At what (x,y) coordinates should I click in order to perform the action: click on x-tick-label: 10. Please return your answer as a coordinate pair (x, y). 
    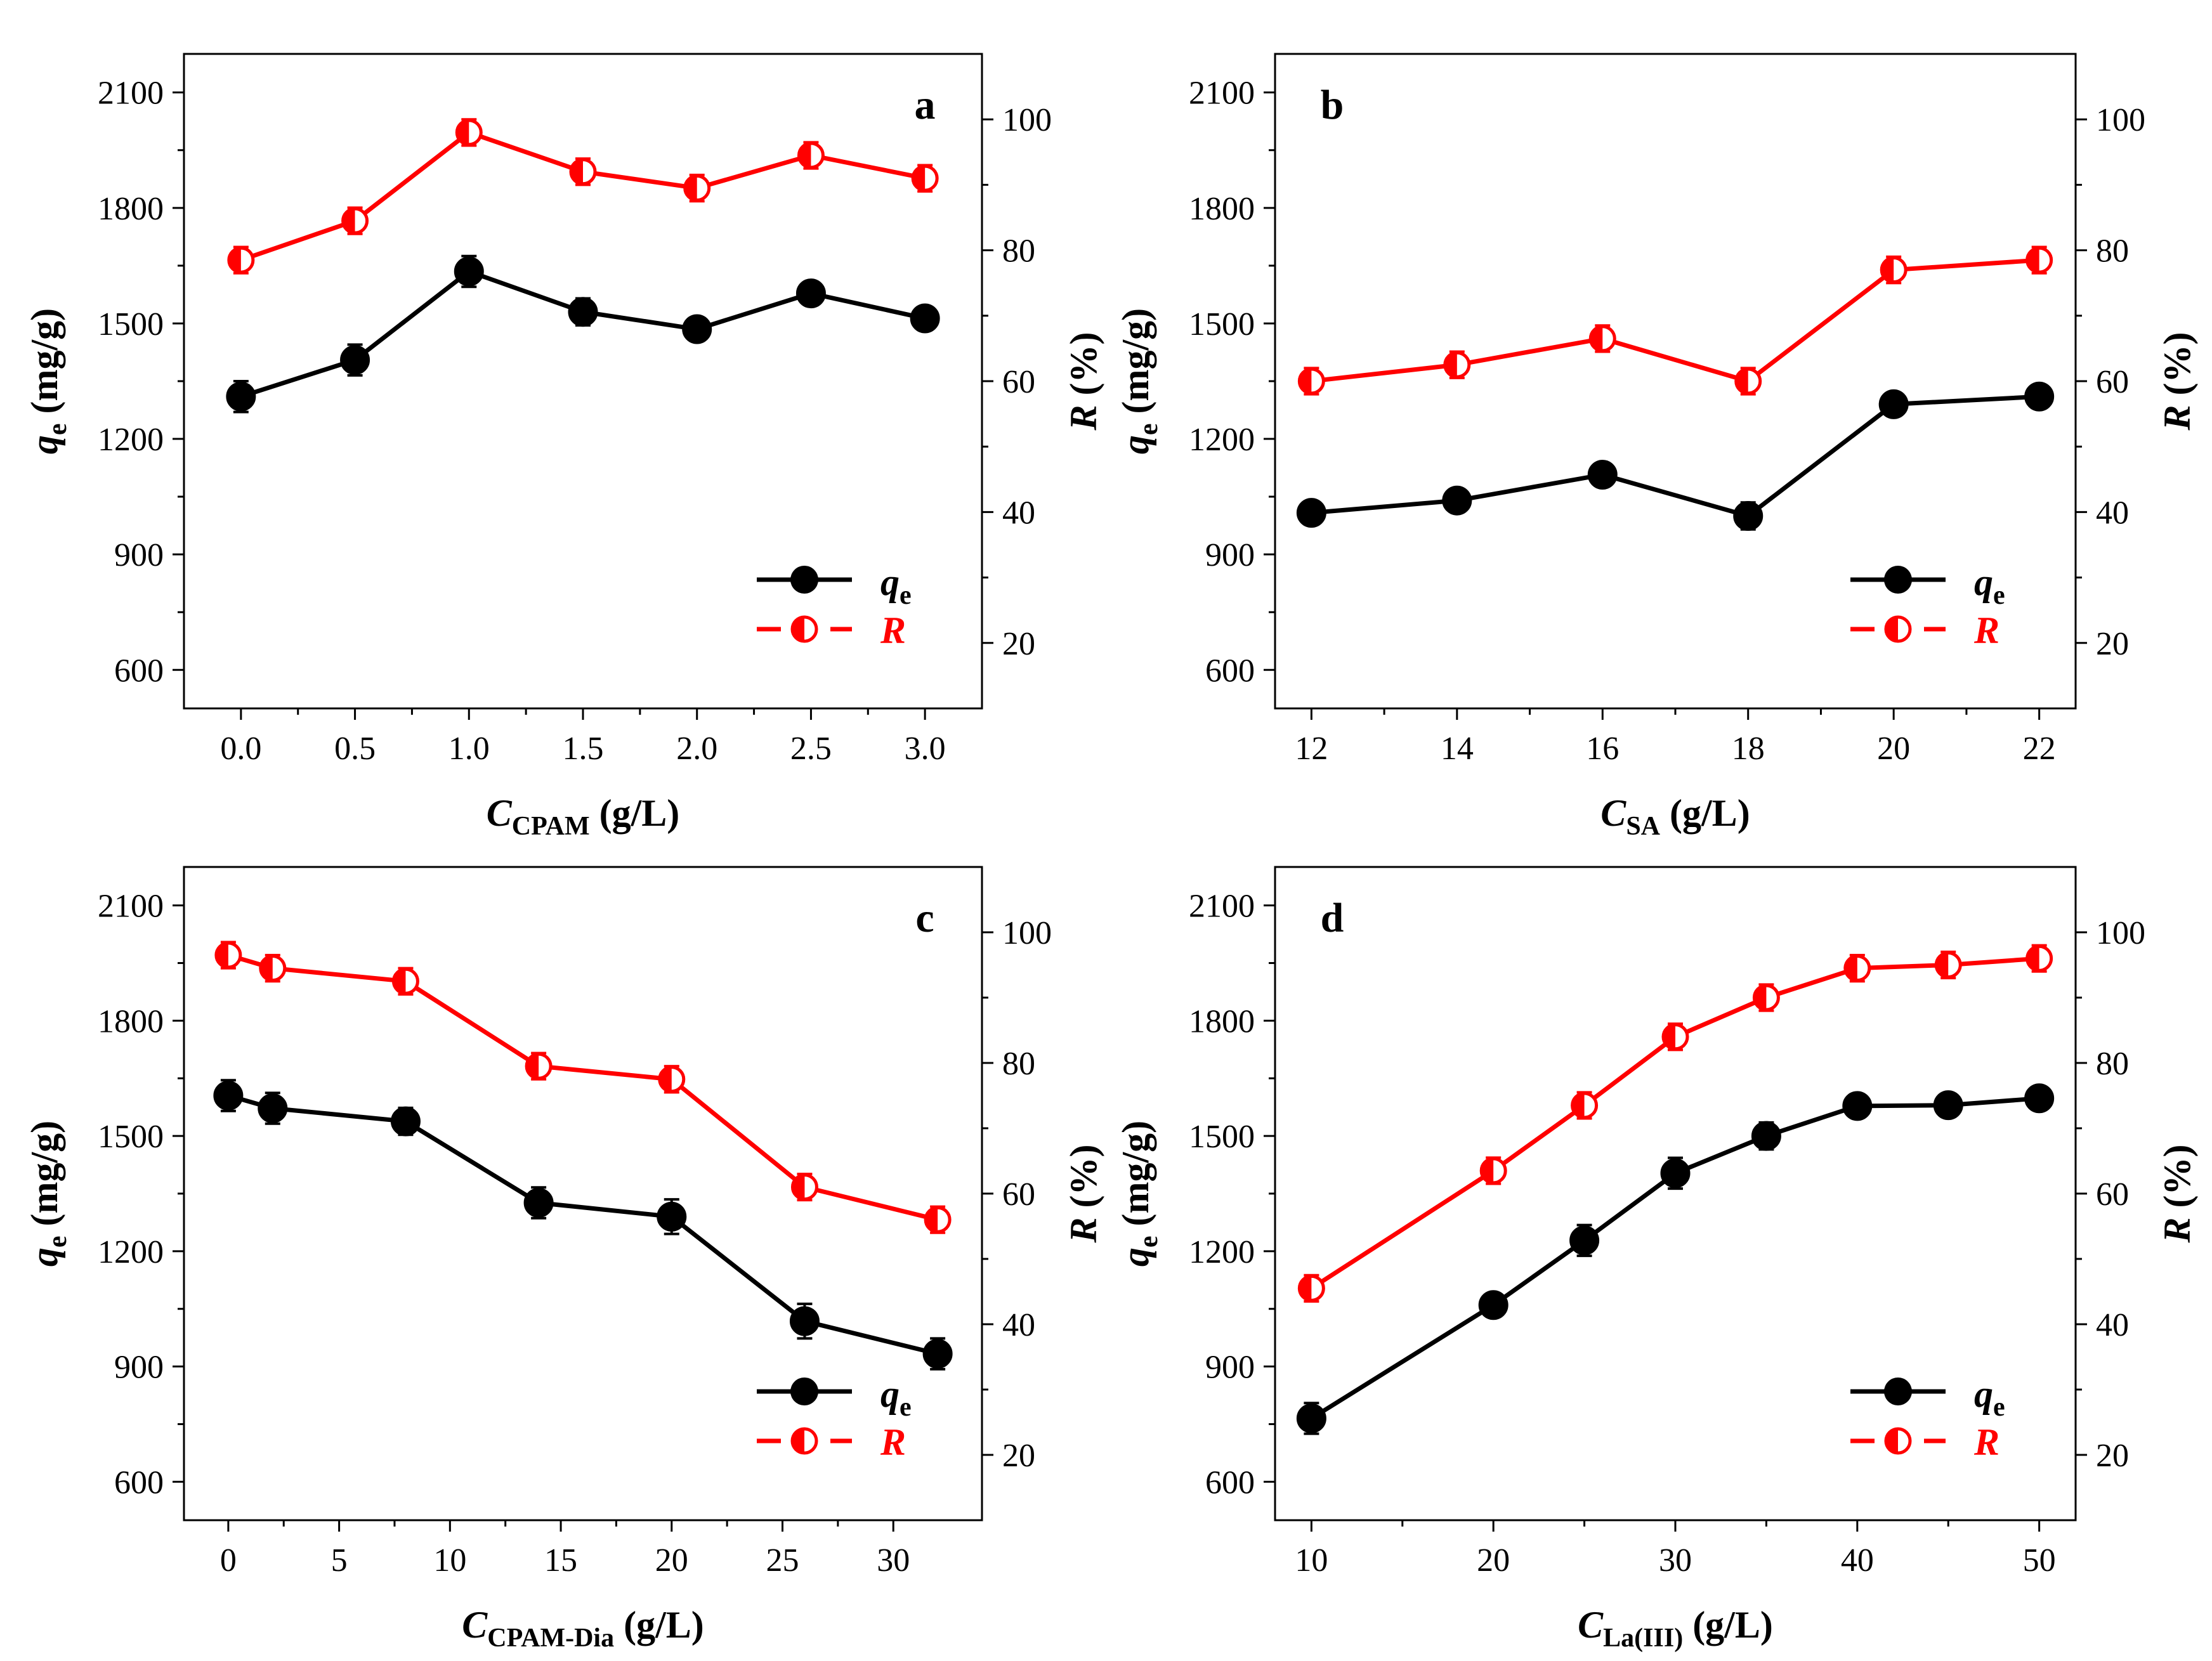
    Looking at the image, I should click on (1311, 1560).